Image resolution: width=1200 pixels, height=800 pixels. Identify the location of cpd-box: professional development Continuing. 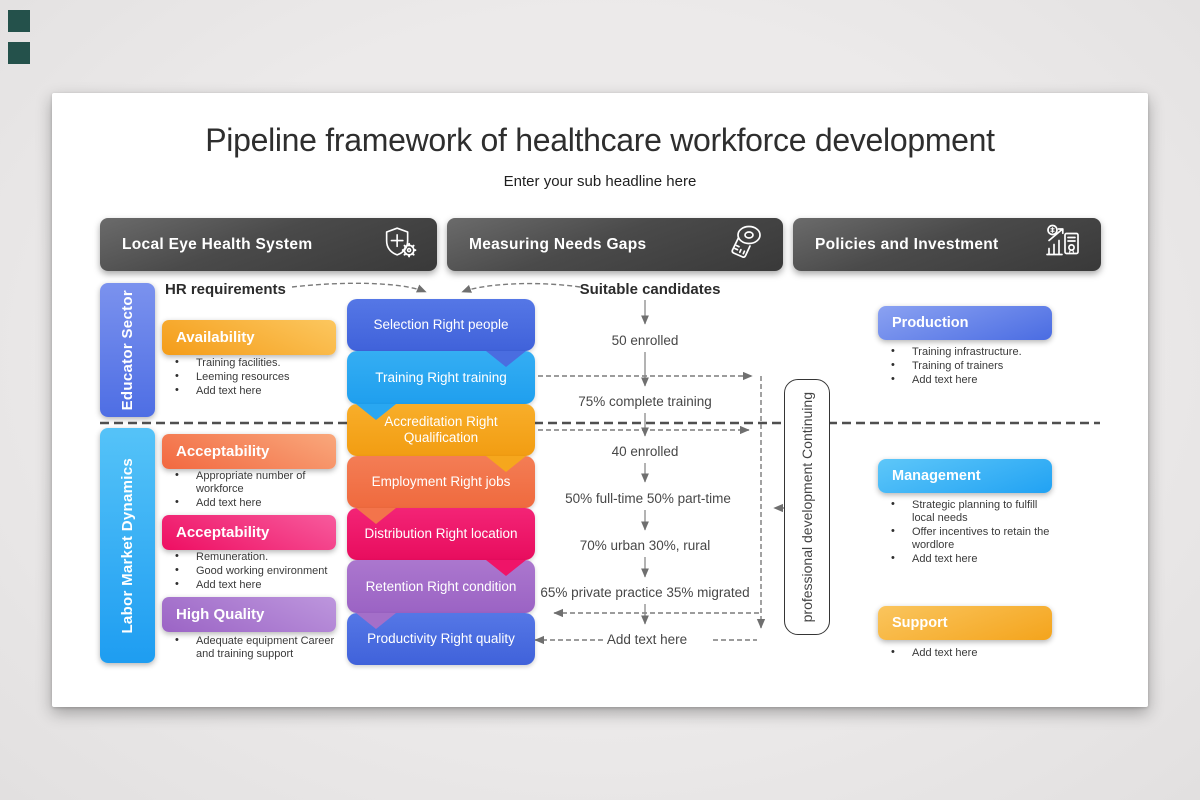
(807, 507).